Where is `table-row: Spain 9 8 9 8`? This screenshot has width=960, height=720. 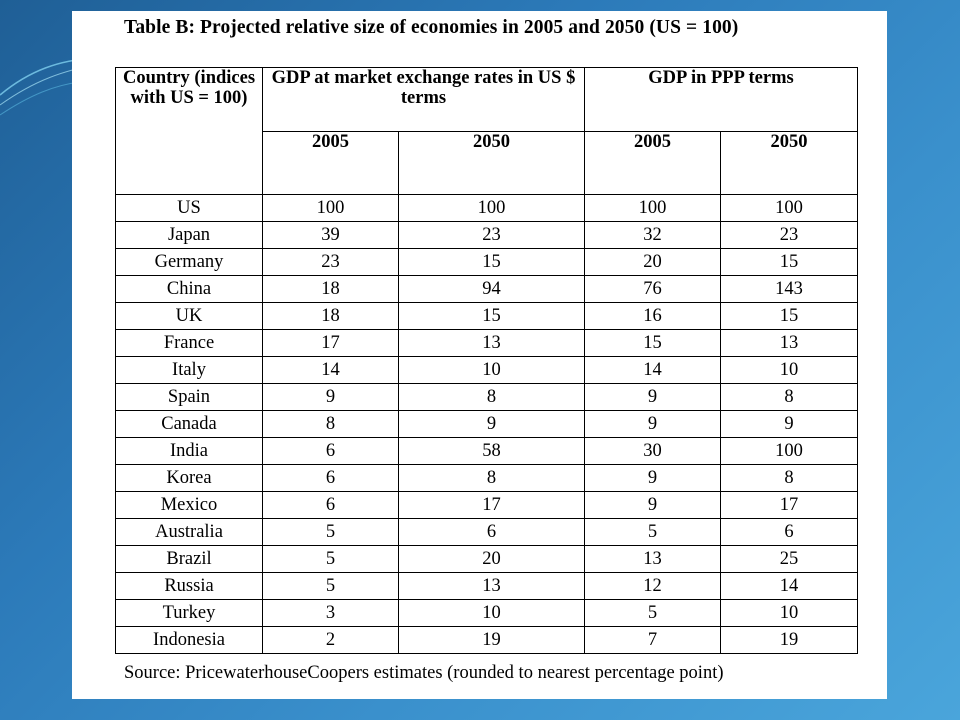
table-row: Spain 9 8 9 8 is located at coordinates (487, 397).